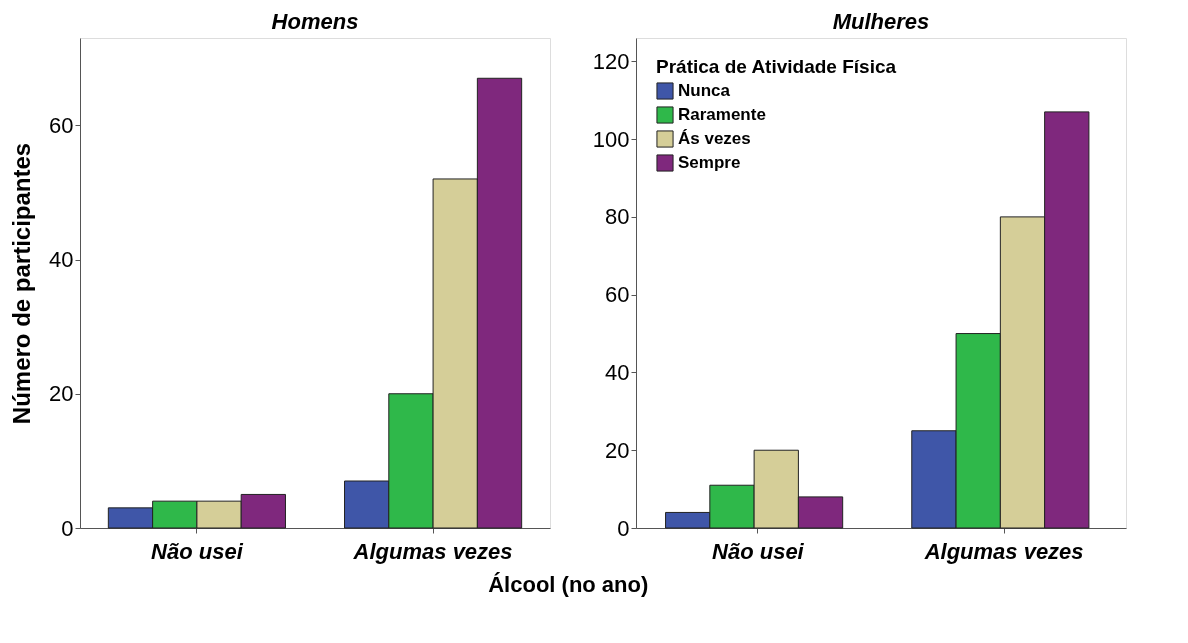  Describe the element at coordinates (315, 21) in the screenshot. I see `chart-title: Homens` at that location.